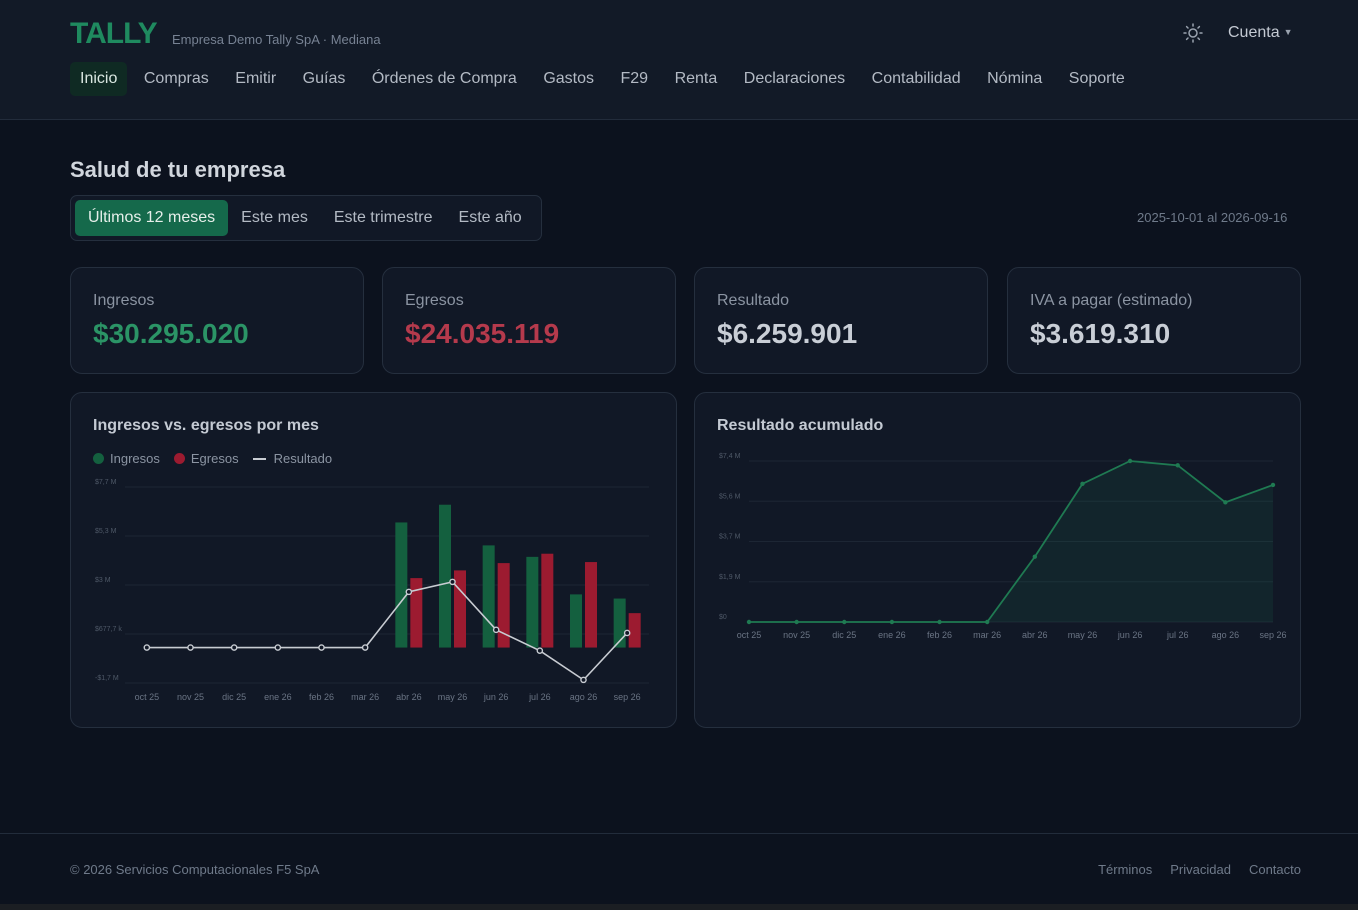 This screenshot has width=1358, height=910. What do you see at coordinates (634, 78) in the screenshot?
I see `nav-item-f29: F29` at bounding box center [634, 78].